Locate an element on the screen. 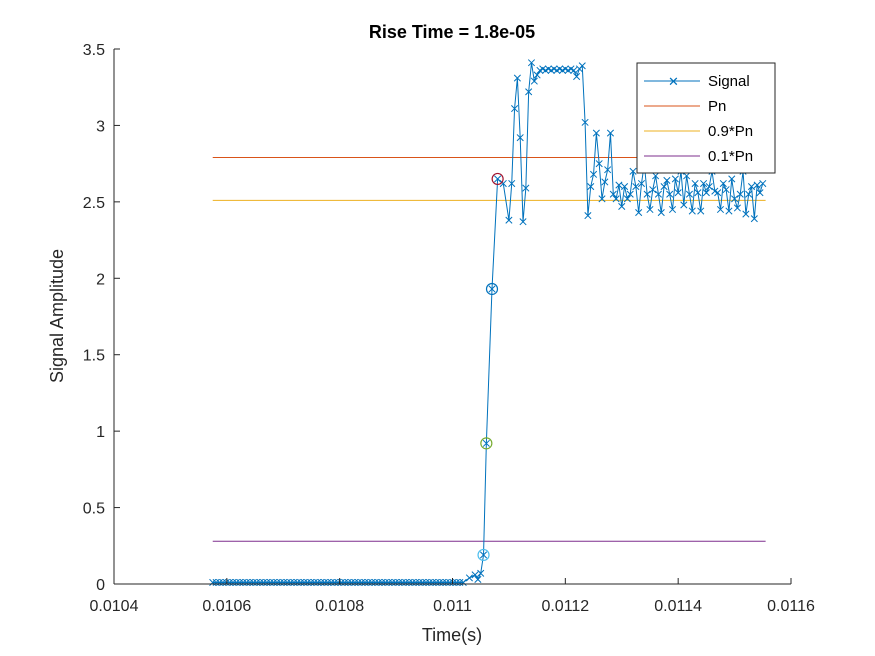 This screenshot has width=875, height=656. threshold-markers is located at coordinates (490, 367).